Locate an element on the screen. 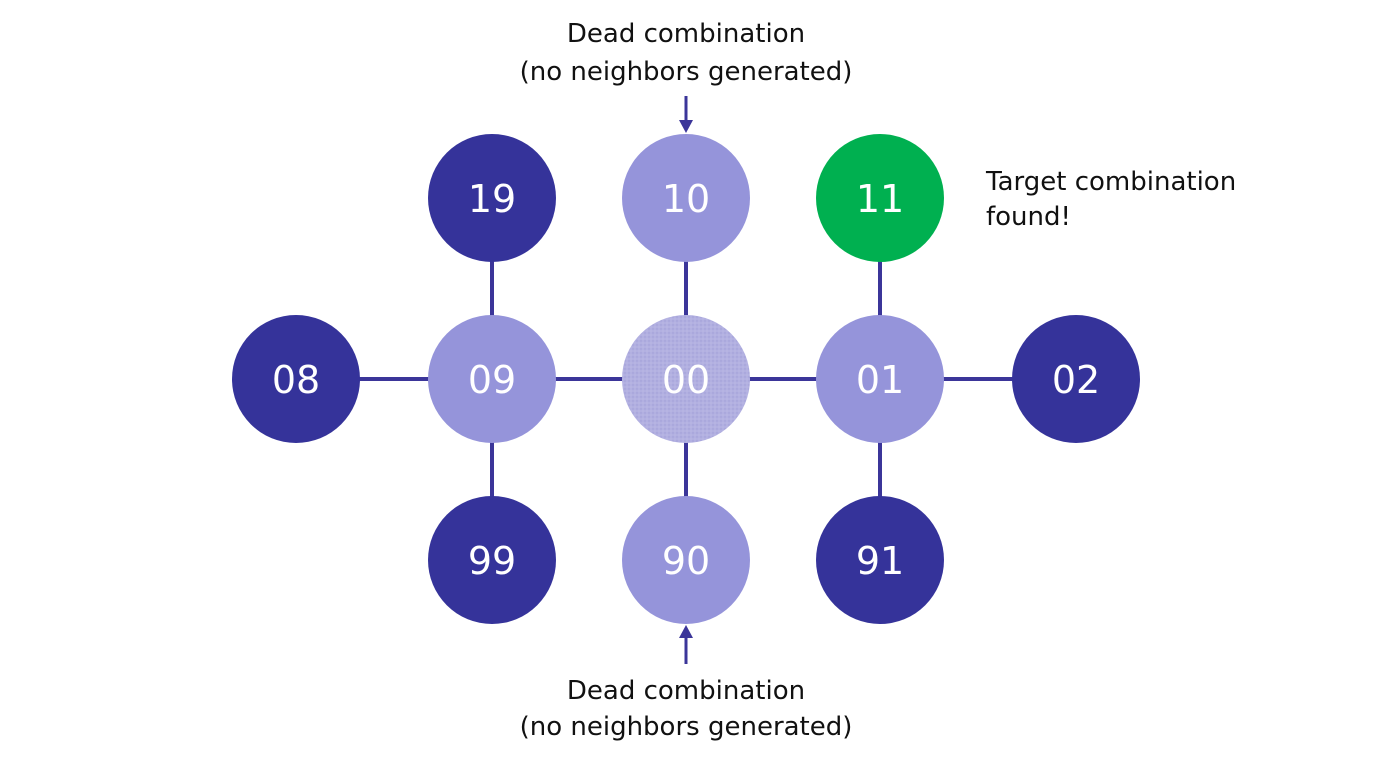 Image resolution: width=1400 pixels, height=765 pixels. node-11: 11 is located at coordinates (880, 198).